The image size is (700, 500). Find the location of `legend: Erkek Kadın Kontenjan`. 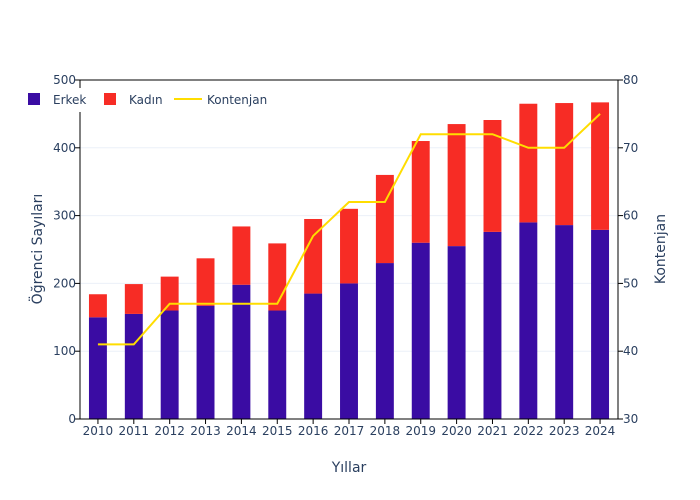

legend: Erkek Kadın Kontenjan is located at coordinates (143, 100).